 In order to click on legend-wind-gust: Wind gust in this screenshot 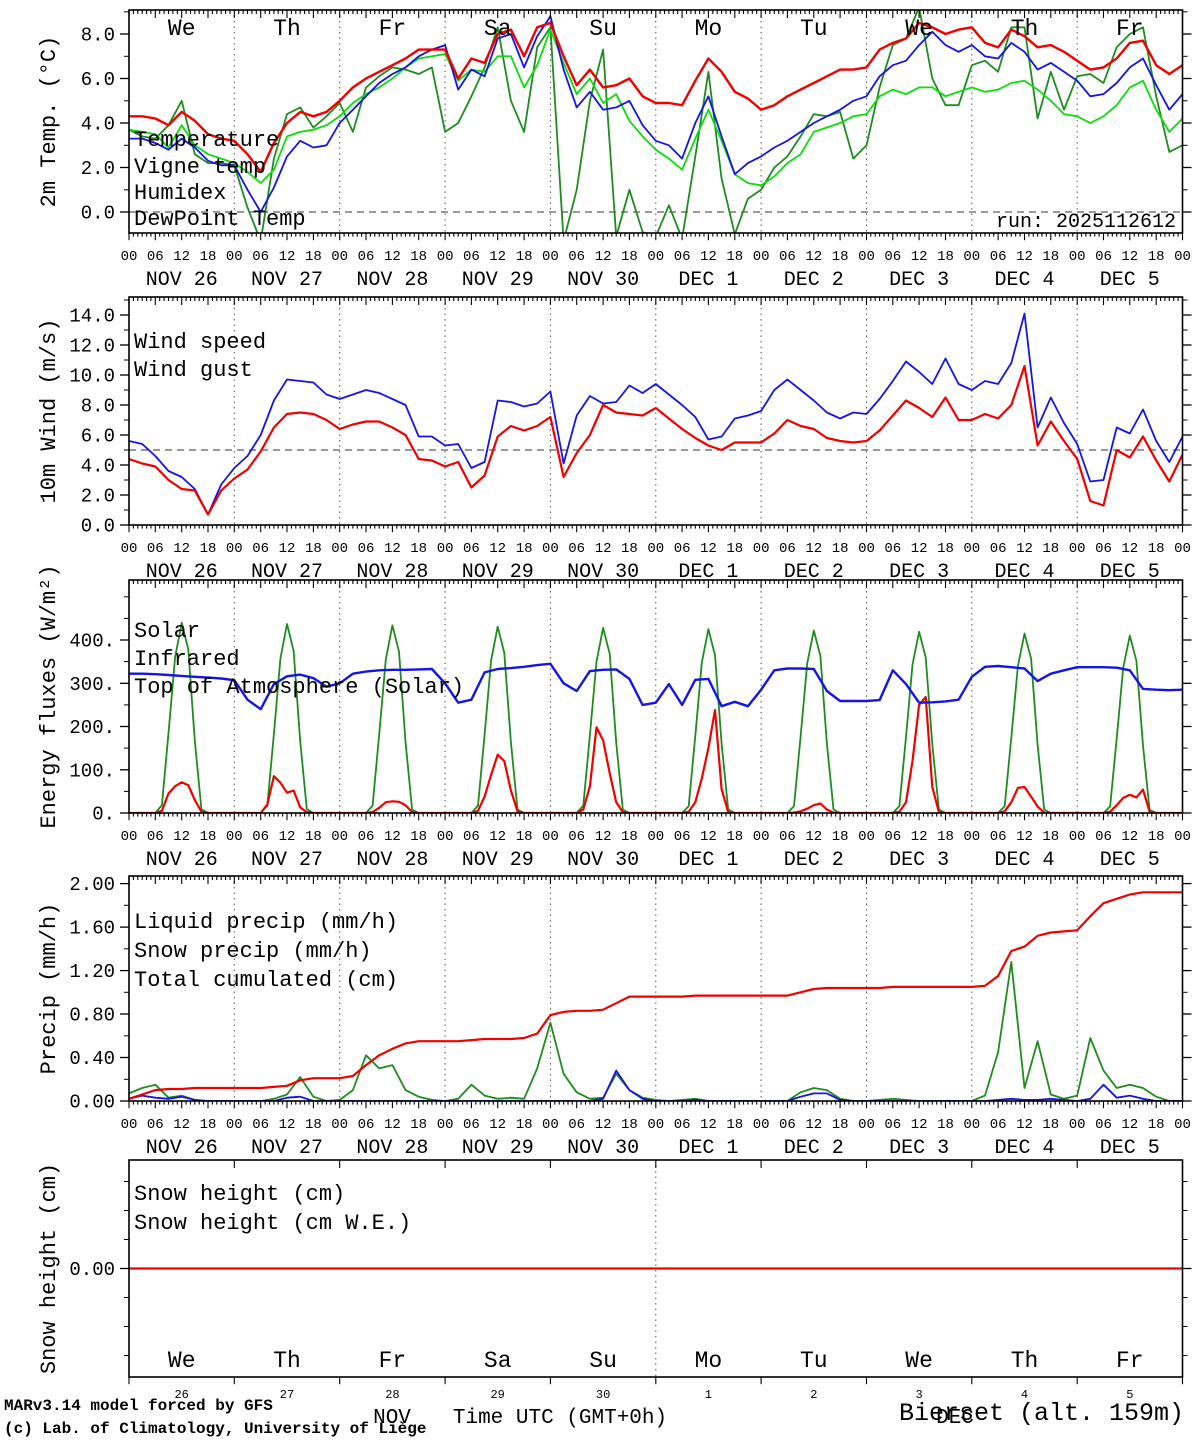, I will do `click(193, 370)`.